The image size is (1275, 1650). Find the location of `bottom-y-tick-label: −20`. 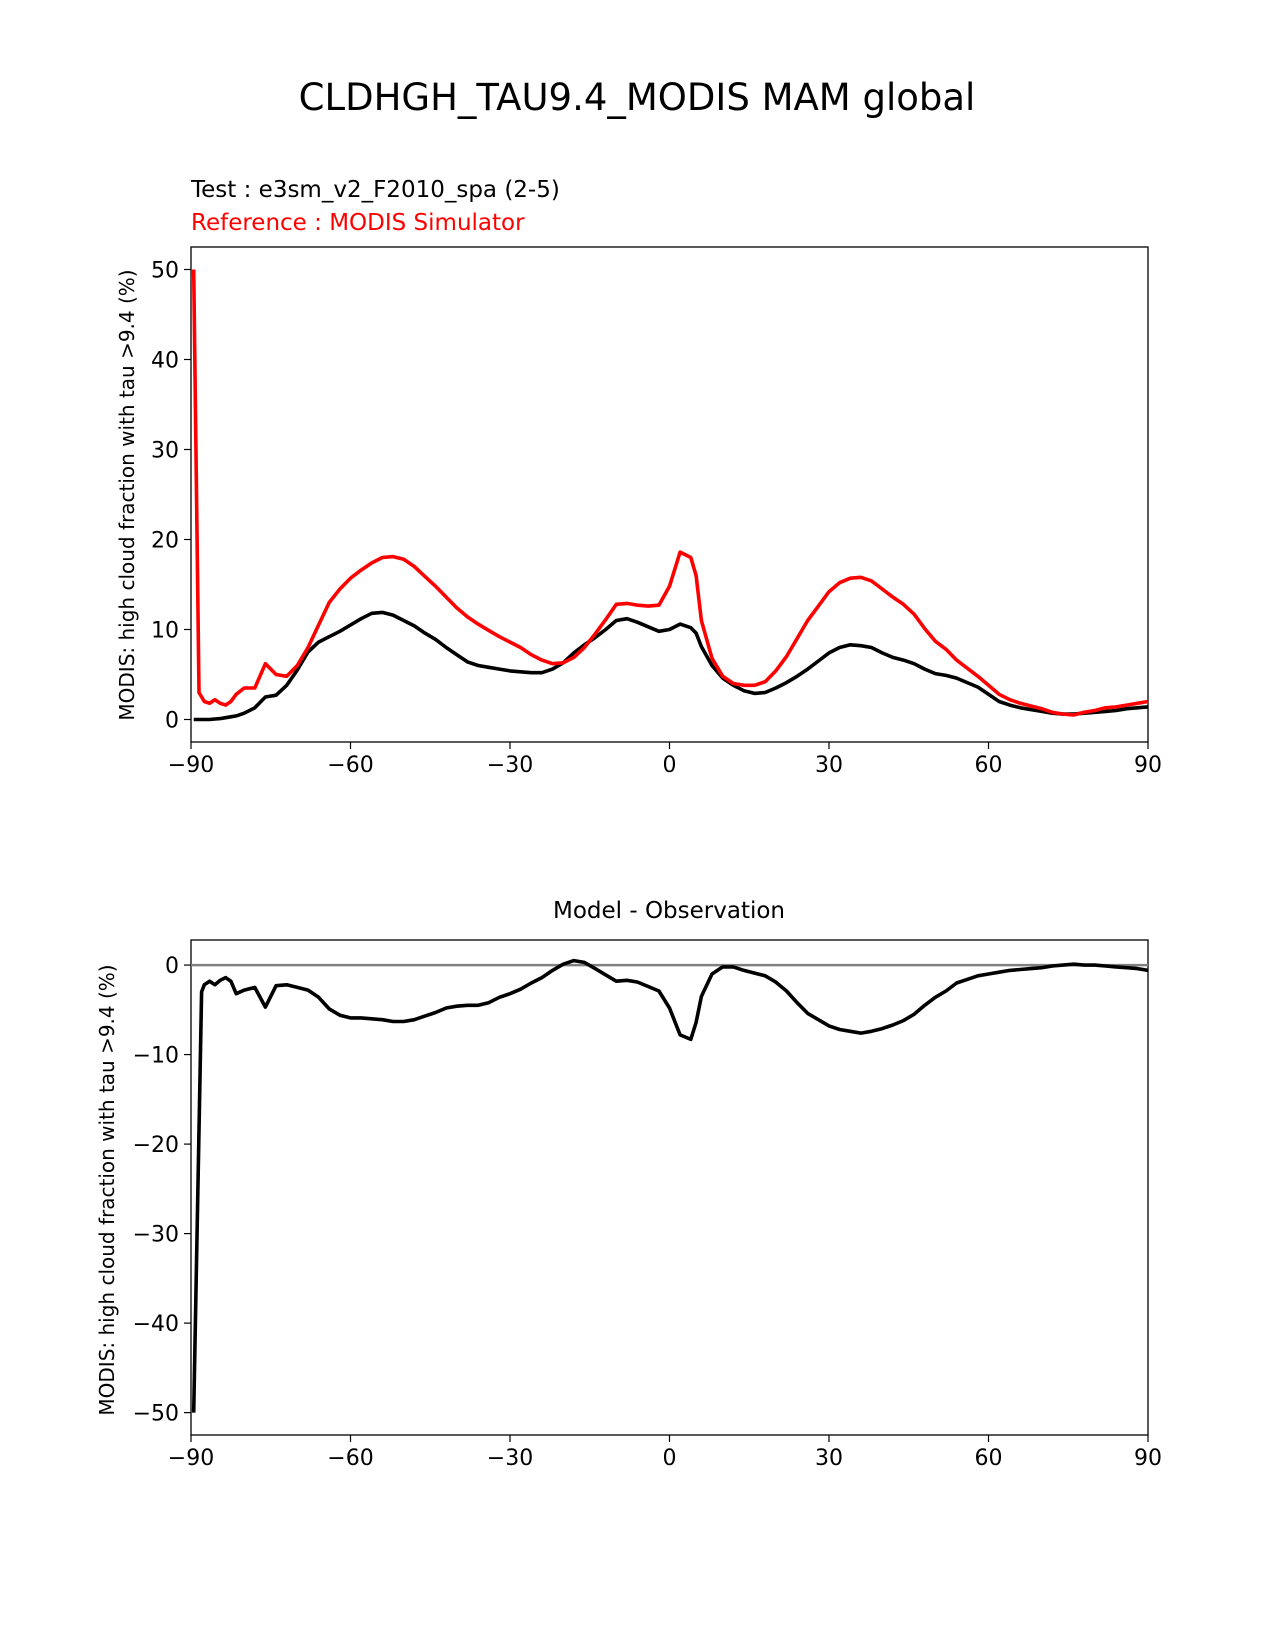

bottom-y-tick-label: −20 is located at coordinates (156, 1145).